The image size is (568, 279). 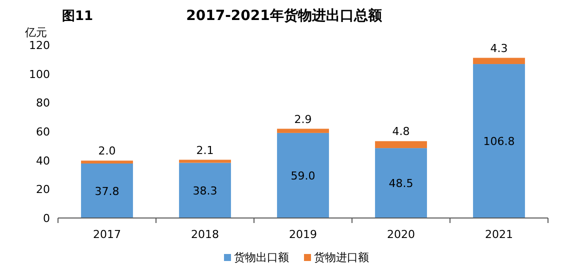 I want to click on legend-label: 货物出口额, so click(x=261, y=257).